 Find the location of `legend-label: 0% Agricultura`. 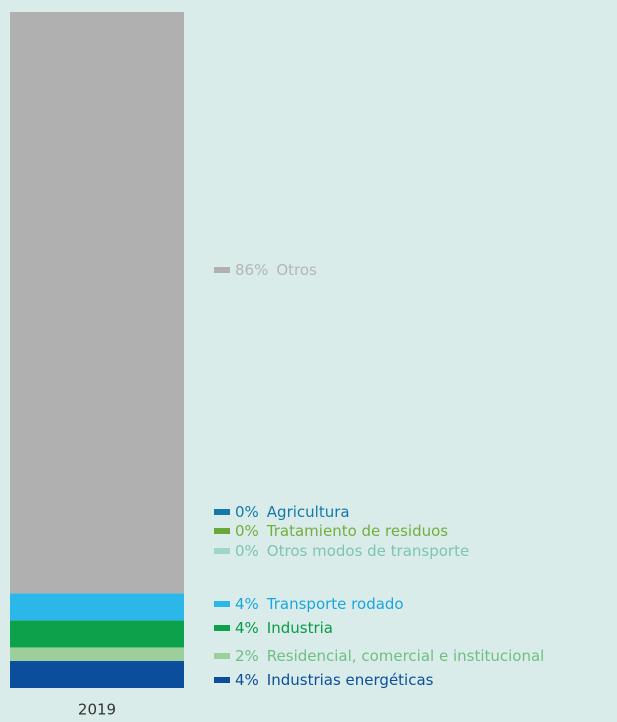

legend-label: 0% Agricultura is located at coordinates (292, 512).